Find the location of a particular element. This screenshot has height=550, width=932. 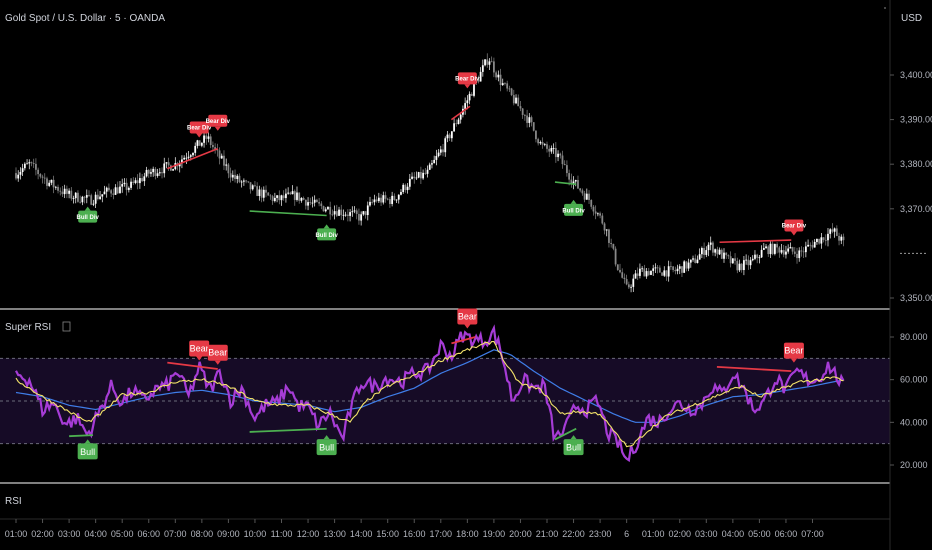

label-text: Bear Div is located at coordinates (199, 128).